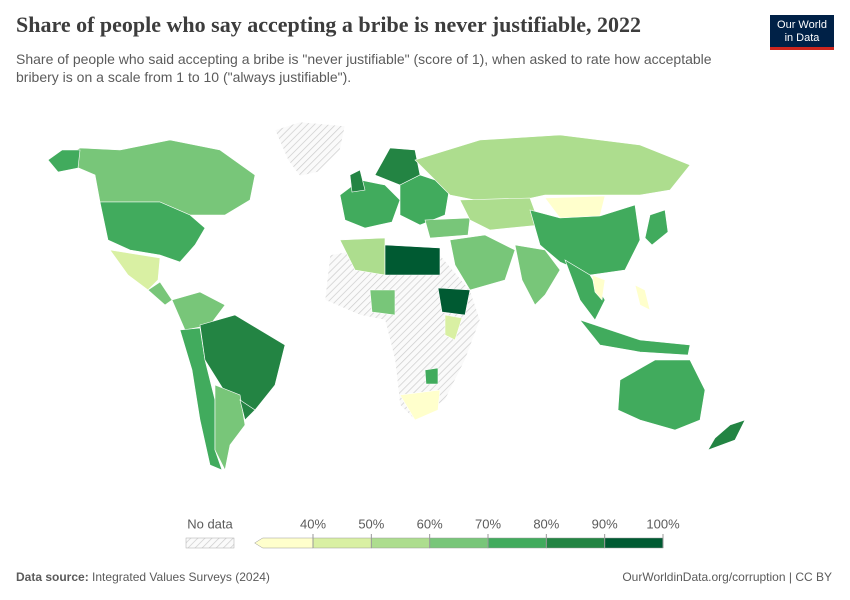  Describe the element at coordinates (802, 38) in the screenshot. I see `logo-line: in Data` at that location.